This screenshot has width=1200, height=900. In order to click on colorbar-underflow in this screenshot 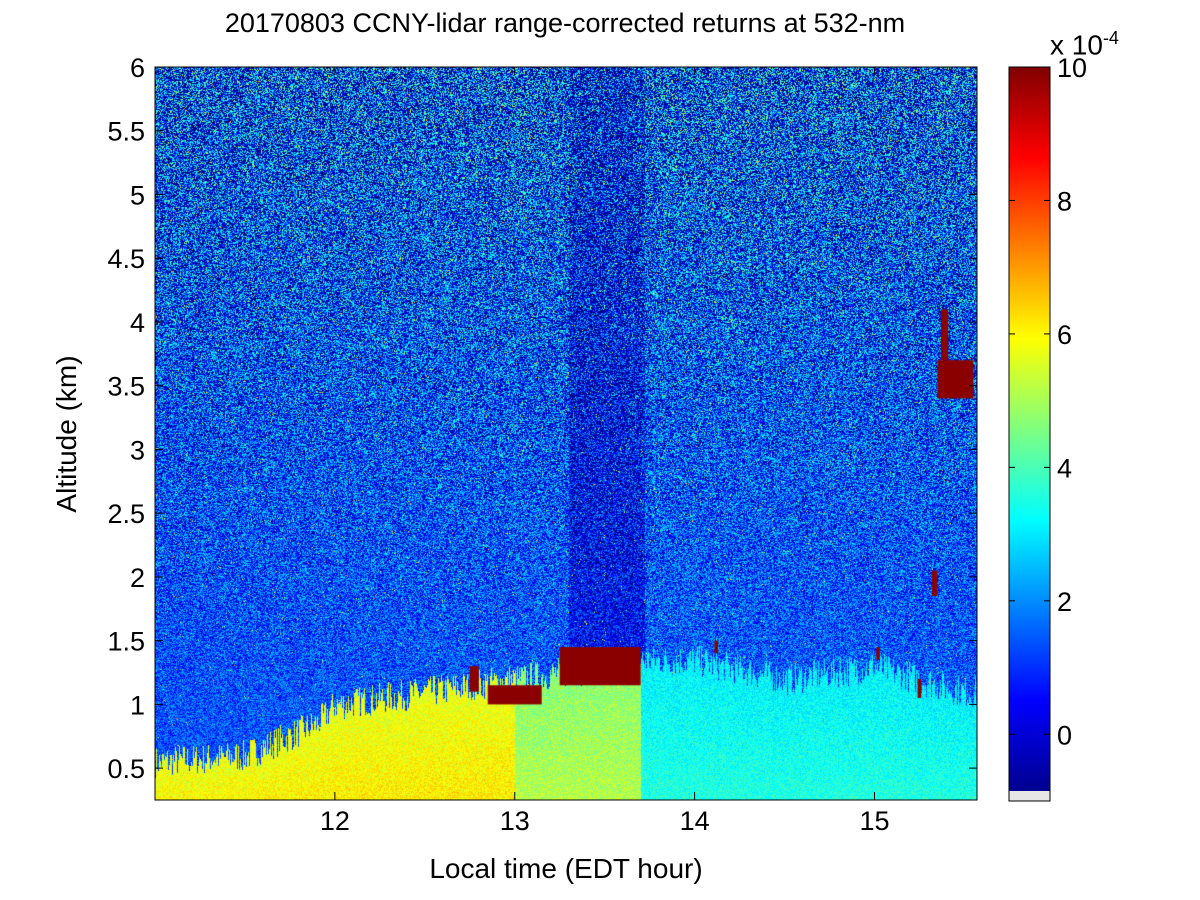, I will do `click(1029, 796)`.